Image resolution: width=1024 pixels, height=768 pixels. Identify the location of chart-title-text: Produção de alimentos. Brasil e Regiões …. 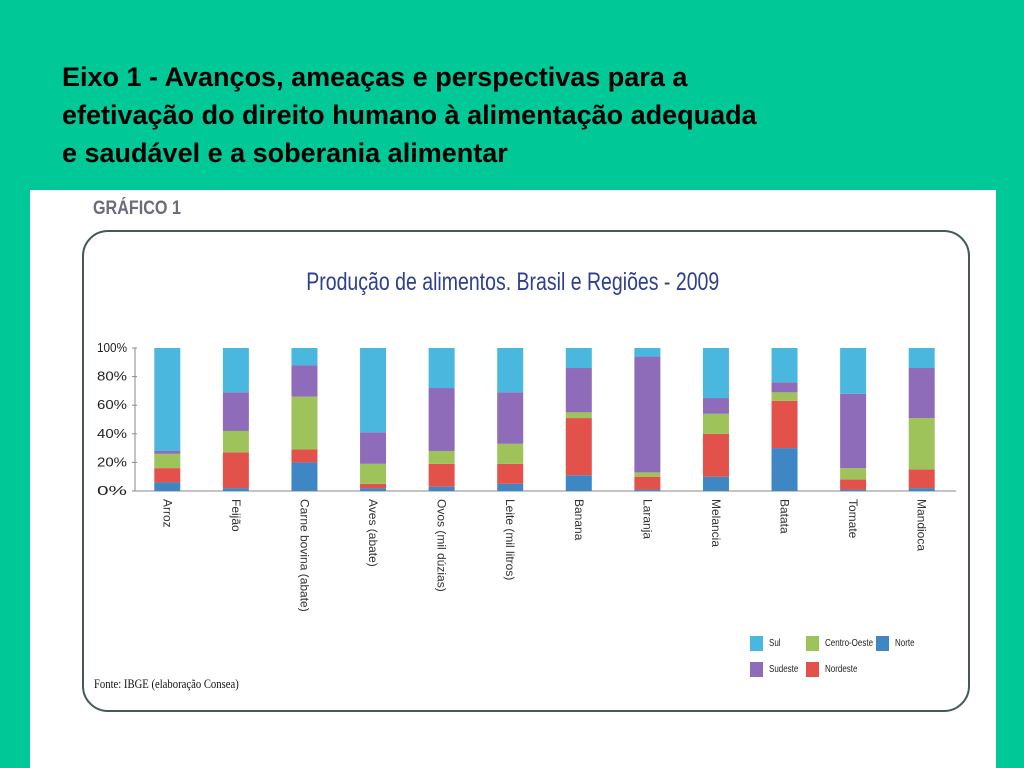
(513, 282).